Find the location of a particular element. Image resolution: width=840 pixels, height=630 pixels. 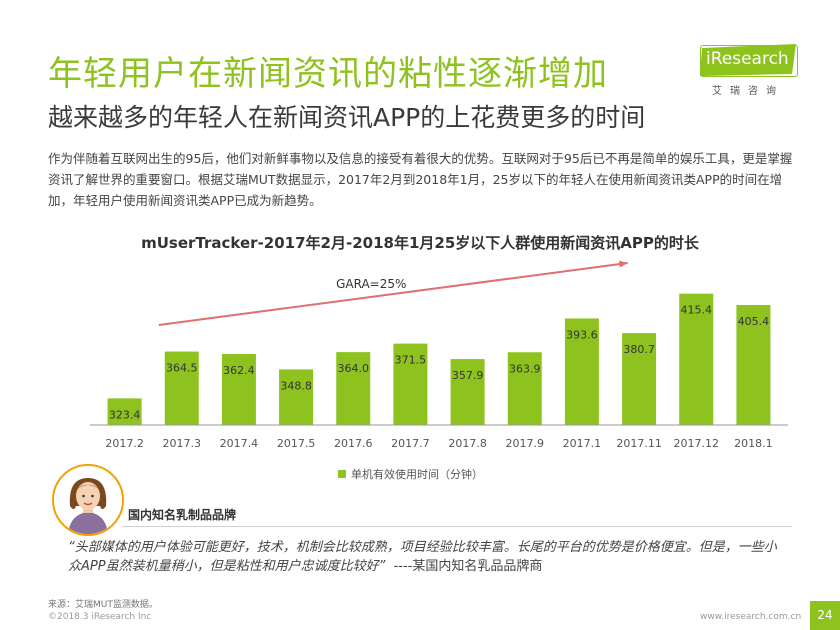

divider is located at coordinates (457, 526).